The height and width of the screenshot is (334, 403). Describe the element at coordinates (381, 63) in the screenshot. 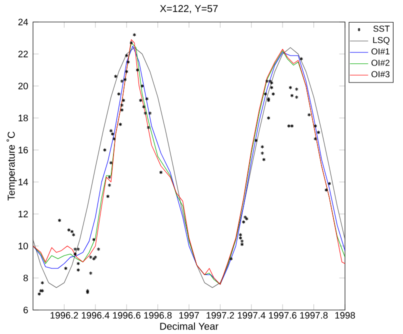

I see `legend-label: OI#2` at that location.